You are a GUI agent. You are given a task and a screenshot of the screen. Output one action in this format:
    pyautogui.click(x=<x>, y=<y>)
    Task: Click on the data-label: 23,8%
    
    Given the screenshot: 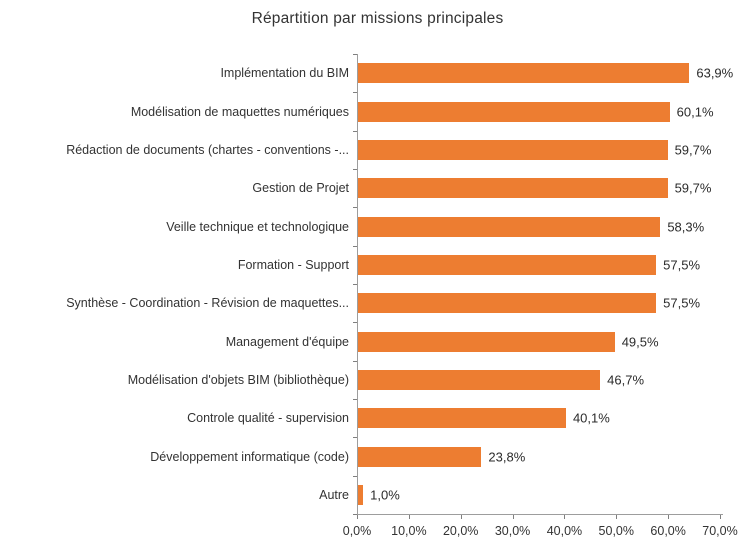 What is the action you would take?
    pyautogui.click(x=507, y=456)
    